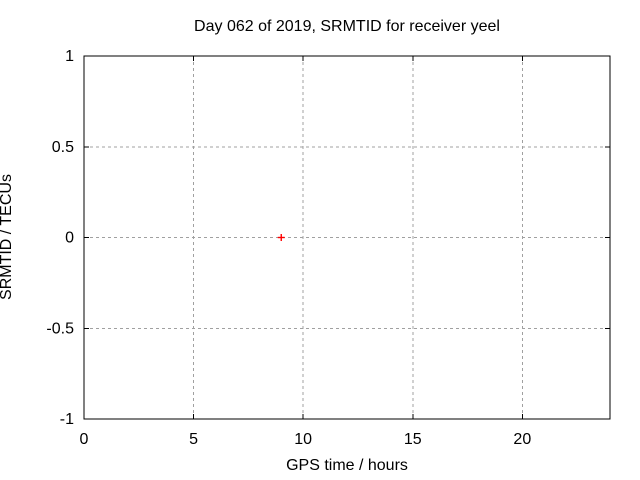 Image resolution: width=640 pixels, height=480 pixels. What do you see at coordinates (413, 439) in the screenshot?
I see `x-tick-label: 15` at bounding box center [413, 439].